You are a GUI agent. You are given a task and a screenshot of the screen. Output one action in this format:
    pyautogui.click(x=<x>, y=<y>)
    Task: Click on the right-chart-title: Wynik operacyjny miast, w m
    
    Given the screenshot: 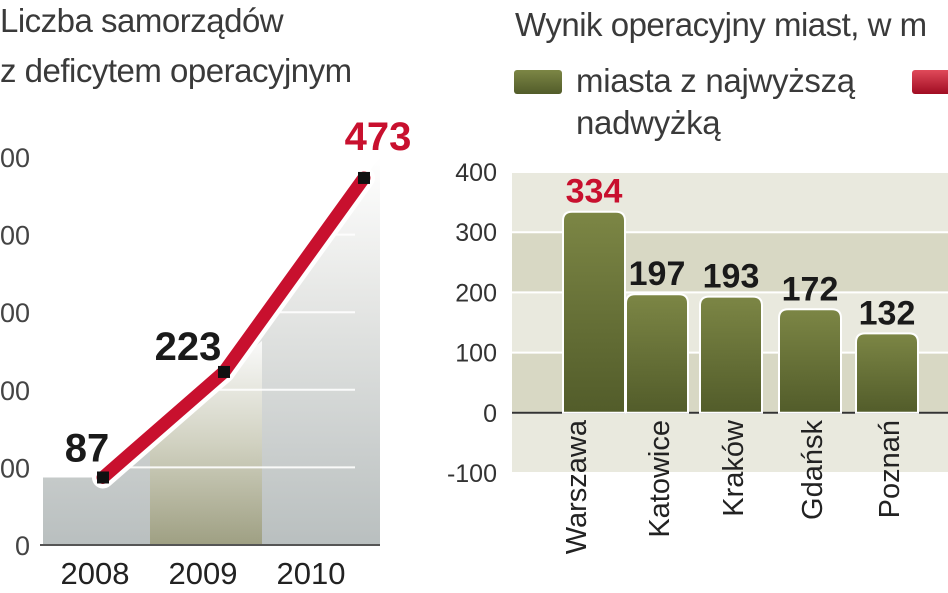 What is the action you would take?
    pyautogui.click(x=721, y=24)
    